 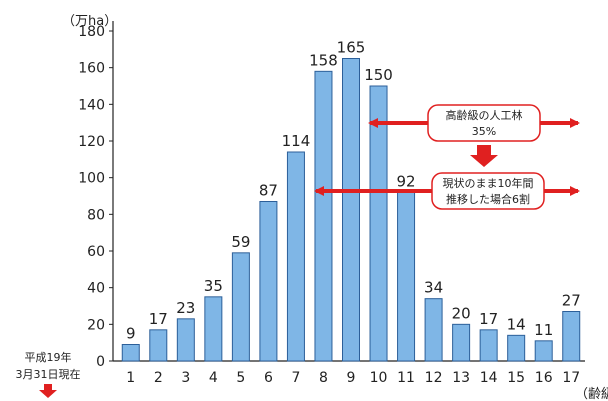 I want to click on down-arrow-icon, so click(x=484, y=156).